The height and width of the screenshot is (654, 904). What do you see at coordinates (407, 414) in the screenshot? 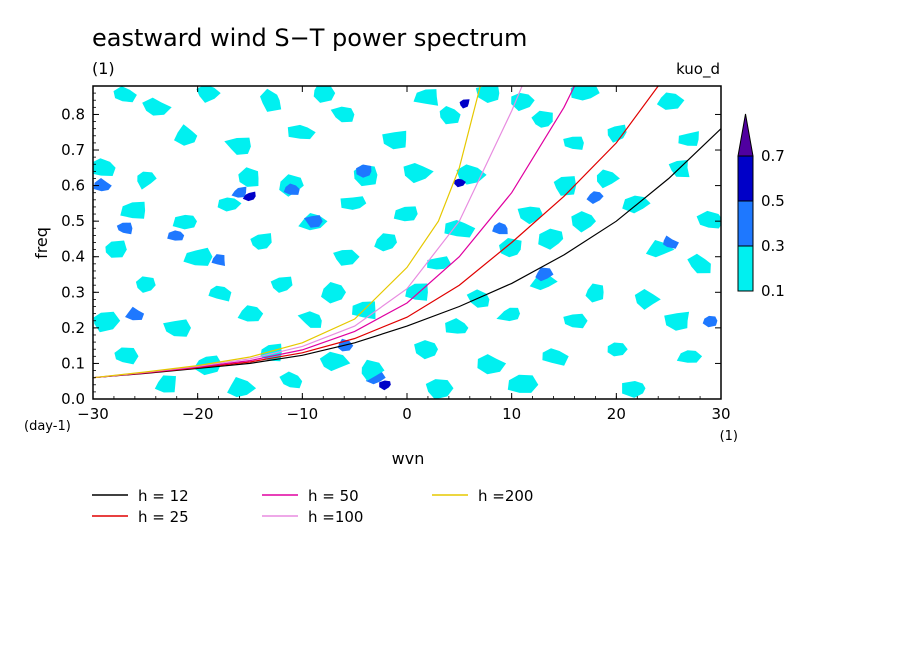
I see `x-tick-label: 0` at bounding box center [407, 414].